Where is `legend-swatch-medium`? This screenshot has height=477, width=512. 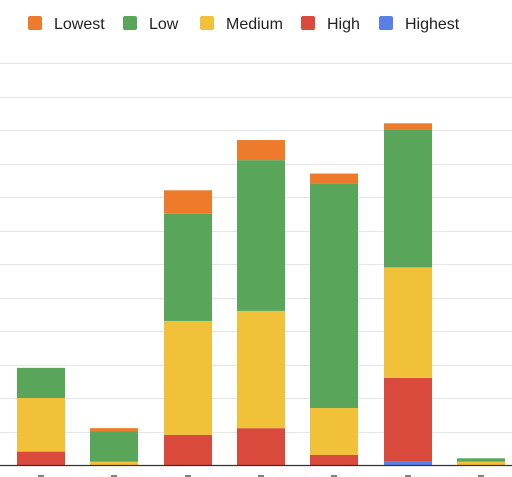 legend-swatch-medium is located at coordinates (207, 23).